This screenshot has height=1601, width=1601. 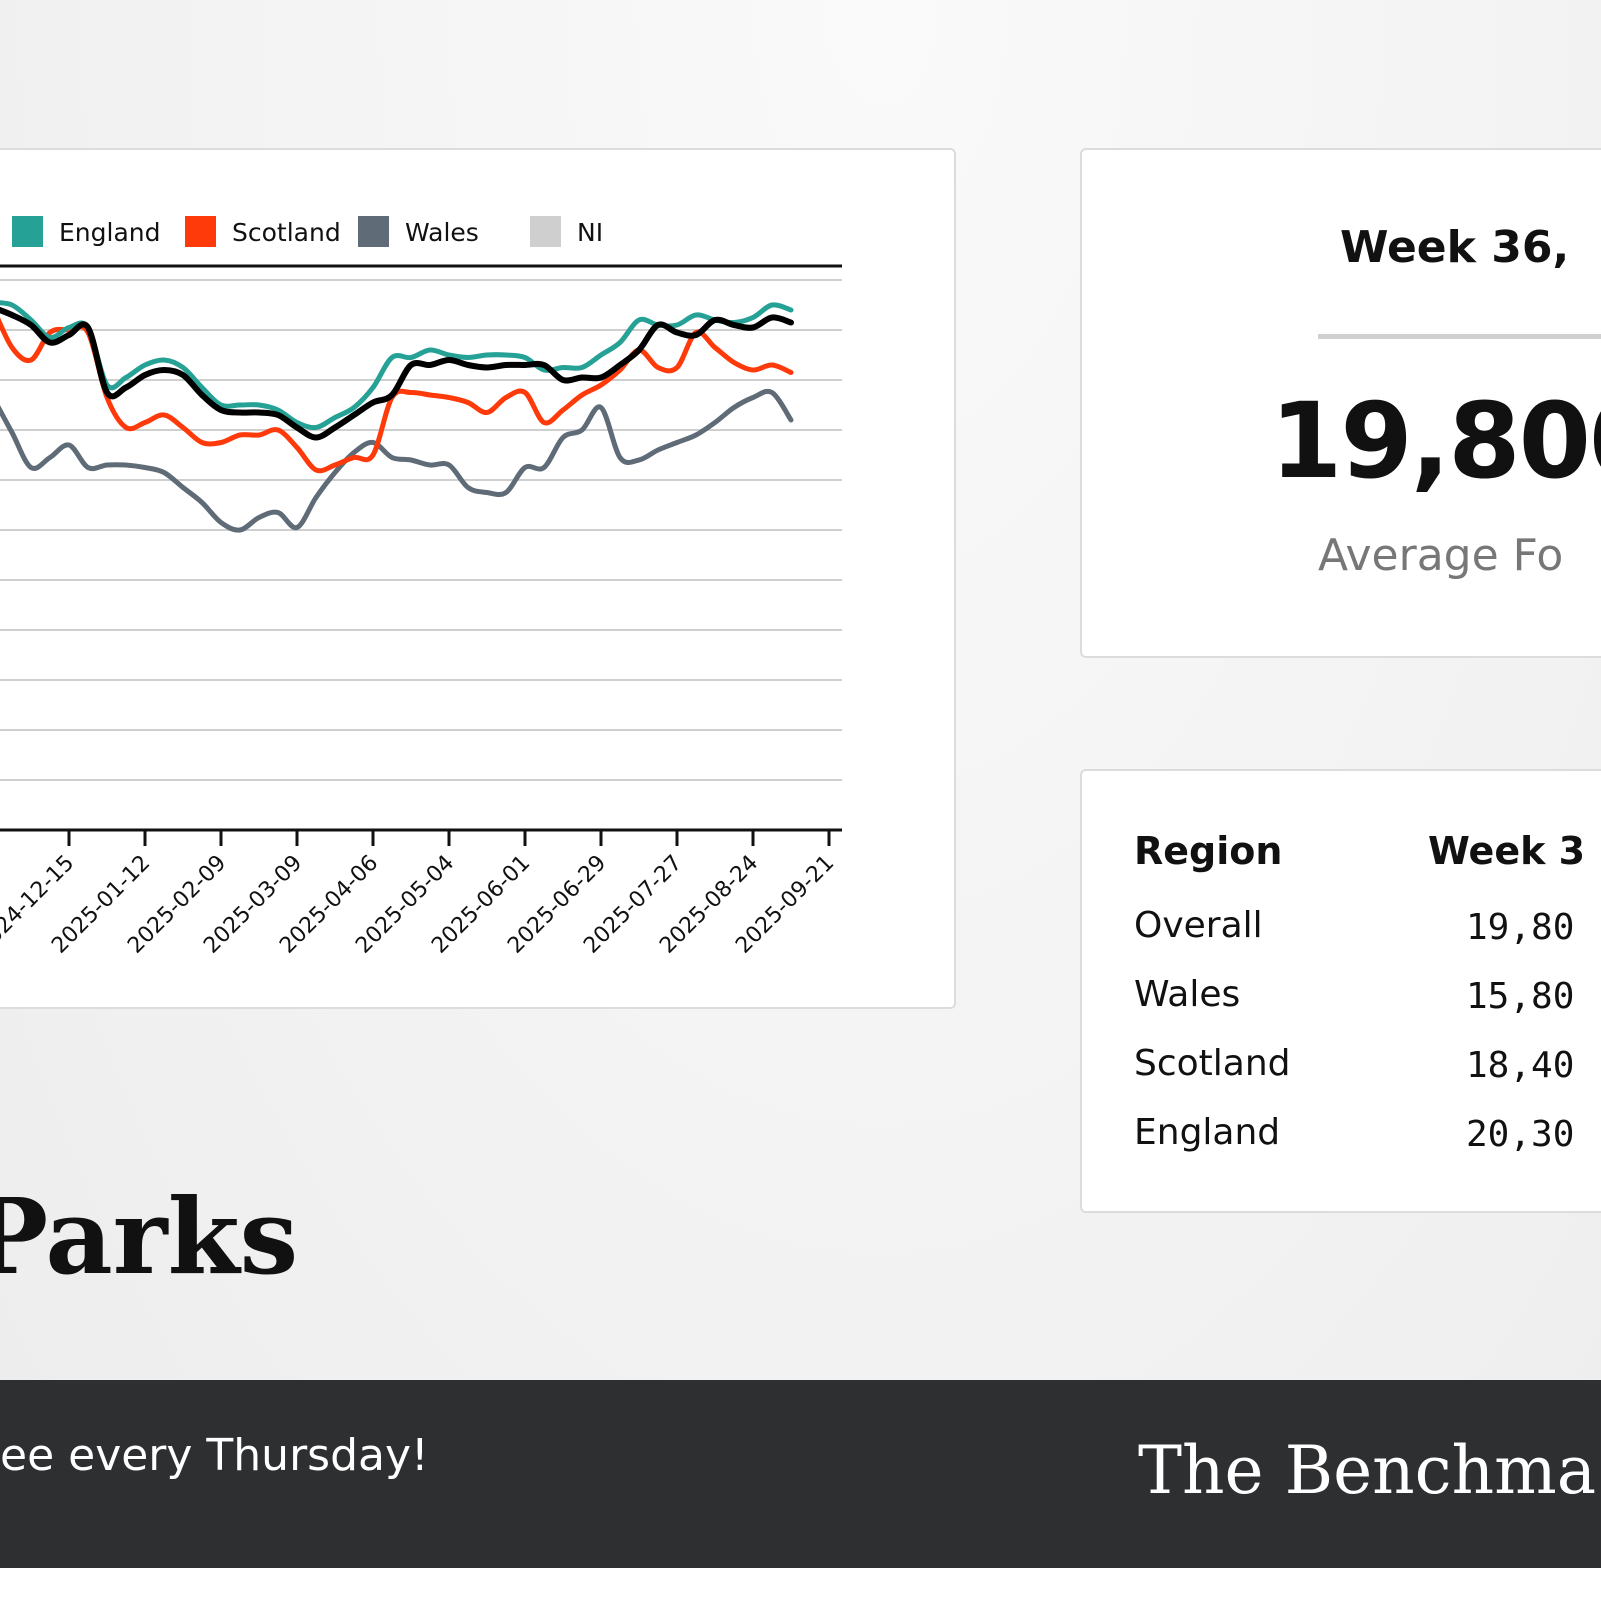 What do you see at coordinates (1367, 1470) in the screenshot?
I see `brand-logo-text: The Benchma` at bounding box center [1367, 1470].